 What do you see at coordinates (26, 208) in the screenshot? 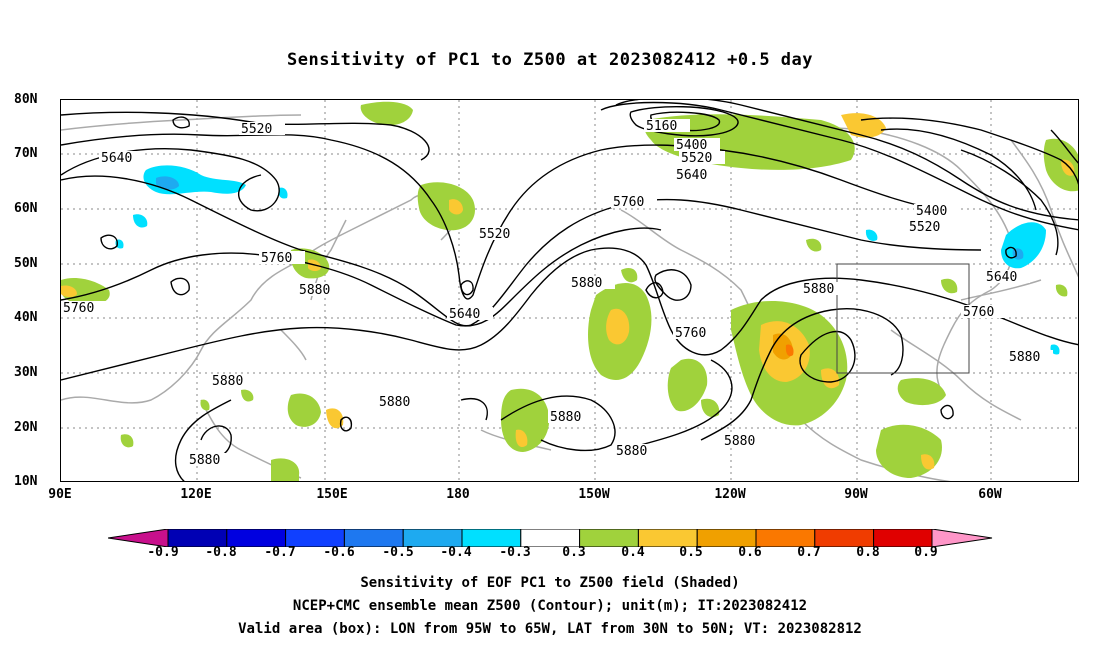
I see `y-tick-60n: 60N` at bounding box center [26, 208].